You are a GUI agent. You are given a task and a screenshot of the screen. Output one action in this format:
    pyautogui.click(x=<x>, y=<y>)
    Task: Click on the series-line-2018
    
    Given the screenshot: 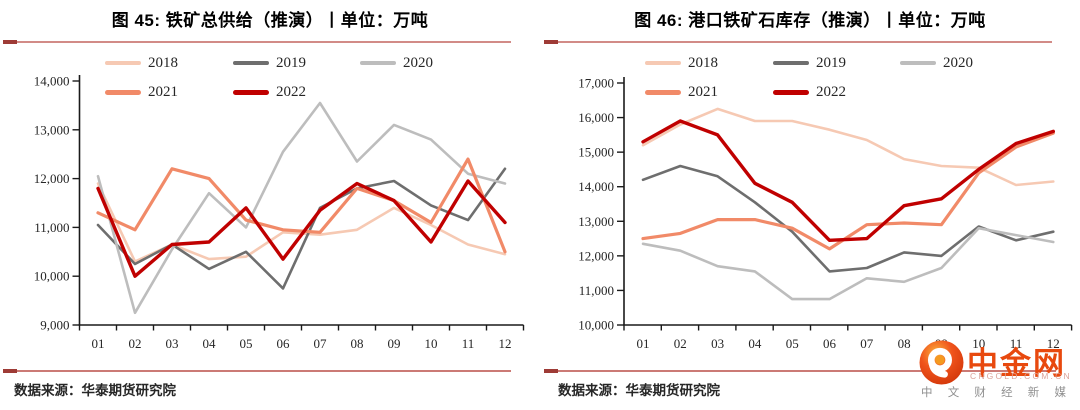 What is the action you would take?
    pyautogui.click(x=848, y=147)
    